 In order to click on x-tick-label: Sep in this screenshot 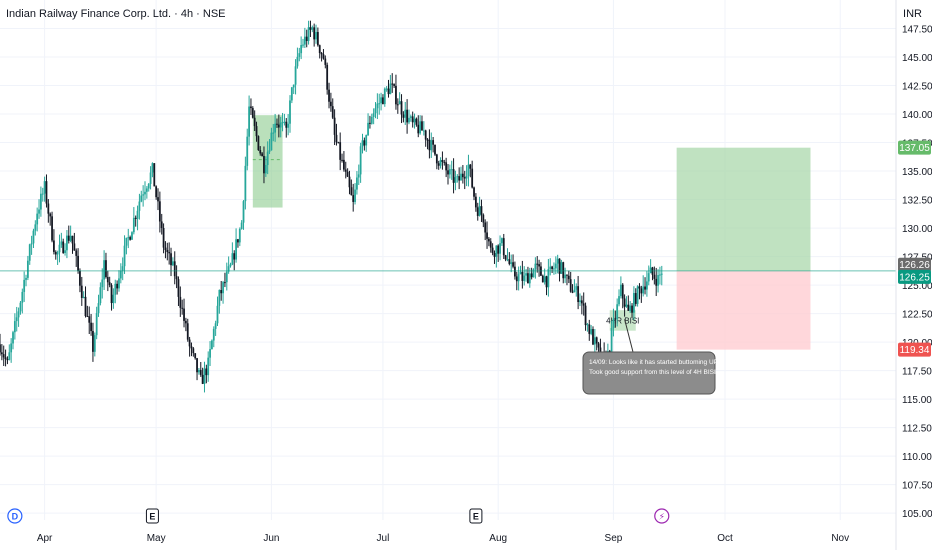, I will do `click(614, 538)`.